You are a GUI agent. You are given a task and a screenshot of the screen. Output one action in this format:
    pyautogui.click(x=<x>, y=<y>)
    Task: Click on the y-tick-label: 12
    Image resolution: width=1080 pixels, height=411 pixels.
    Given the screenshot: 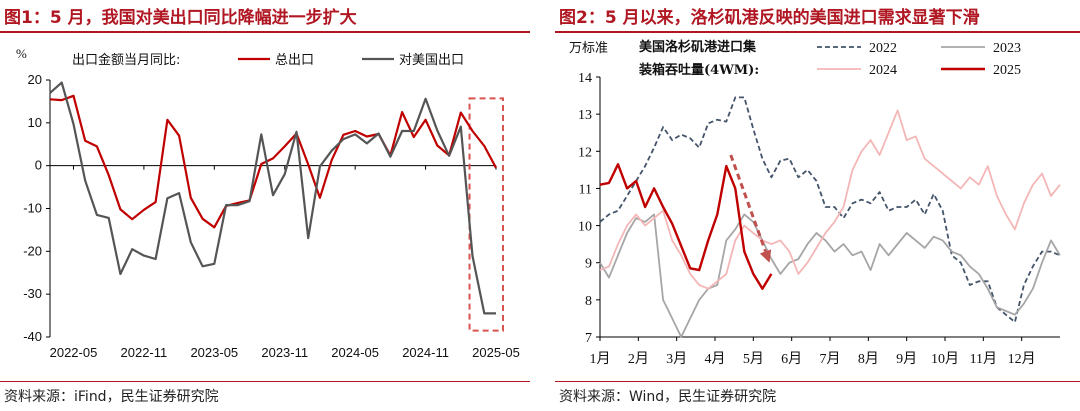 What is the action you would take?
    pyautogui.click(x=585, y=152)
    